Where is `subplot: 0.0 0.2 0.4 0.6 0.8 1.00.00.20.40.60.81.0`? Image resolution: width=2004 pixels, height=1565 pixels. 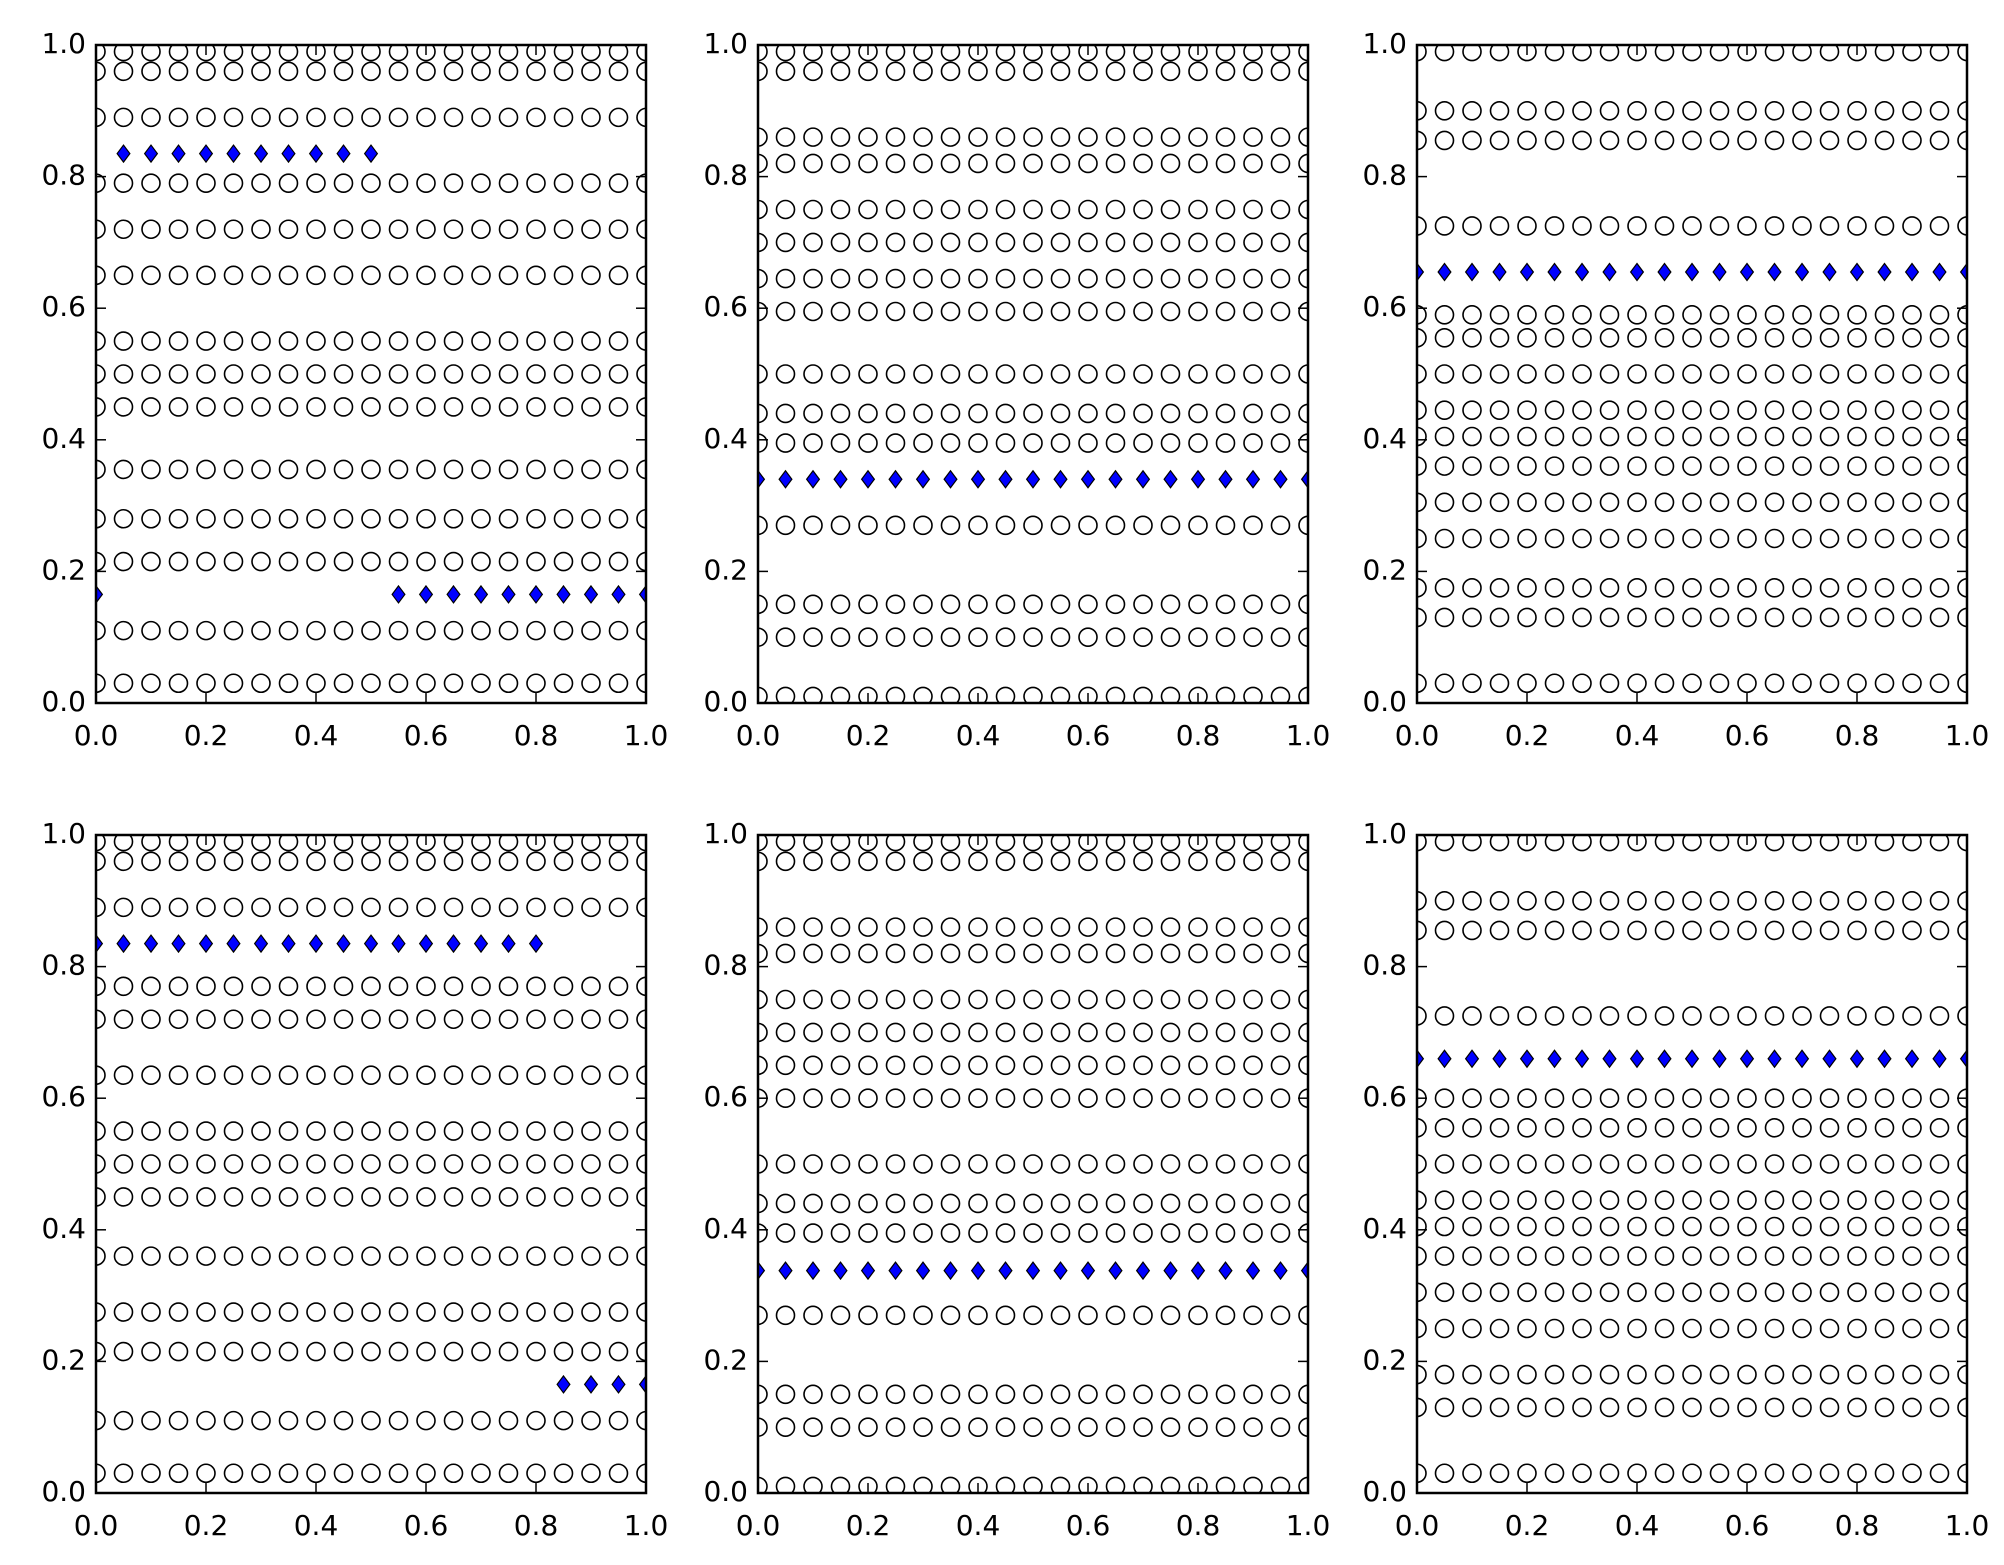 subplot: 0.0 0.2 0.4 0.6 0.8 1.00.00.20.40.60.81.0 is located at coordinates (354, 389).